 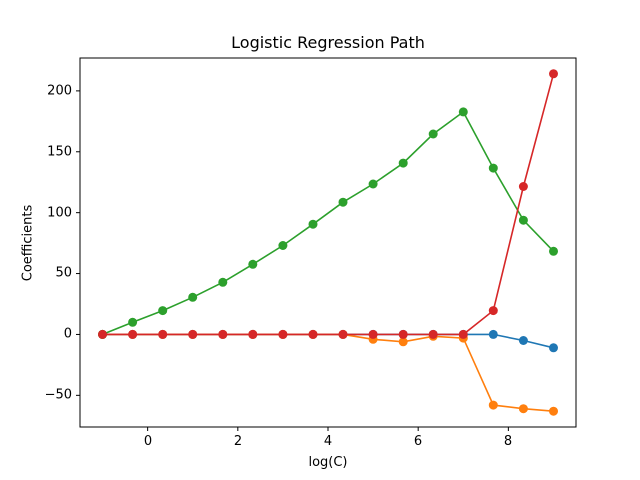 What do you see at coordinates (508, 441) in the screenshot?
I see `x-tick-label: 8` at bounding box center [508, 441].